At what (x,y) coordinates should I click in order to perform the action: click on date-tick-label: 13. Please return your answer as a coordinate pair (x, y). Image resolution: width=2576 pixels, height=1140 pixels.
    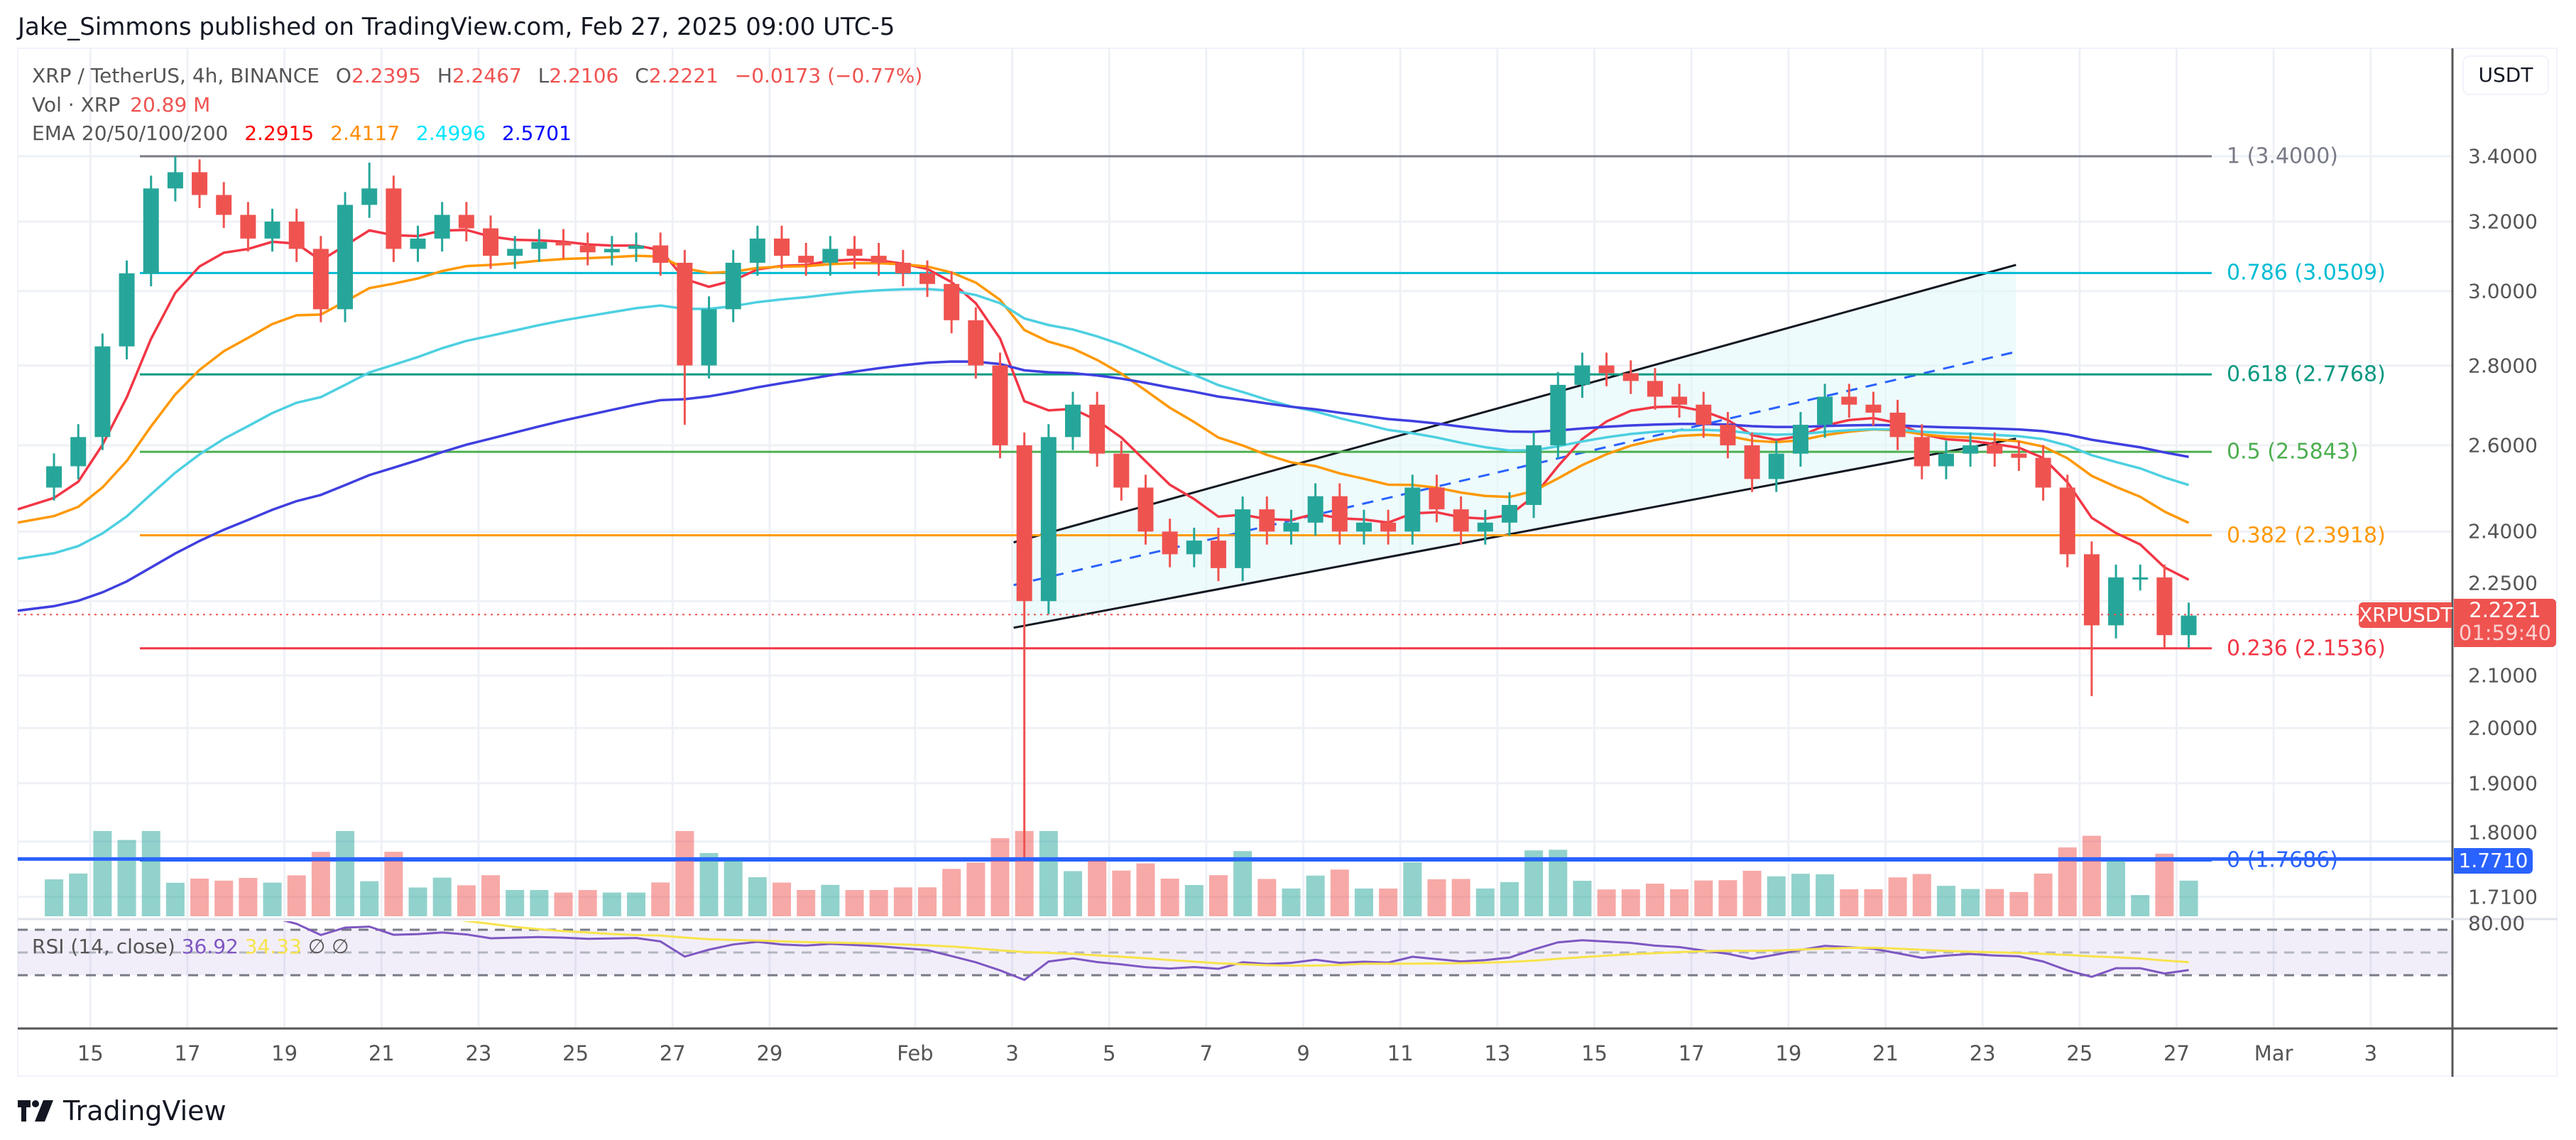
    Looking at the image, I should click on (1497, 1053).